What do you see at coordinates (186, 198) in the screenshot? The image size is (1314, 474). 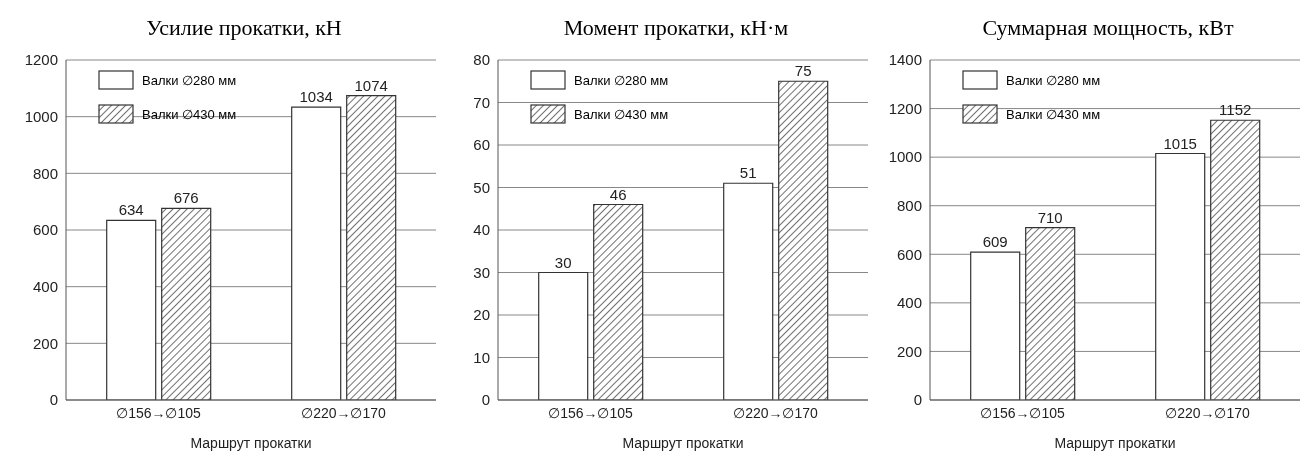 I see `data-label: 676` at bounding box center [186, 198].